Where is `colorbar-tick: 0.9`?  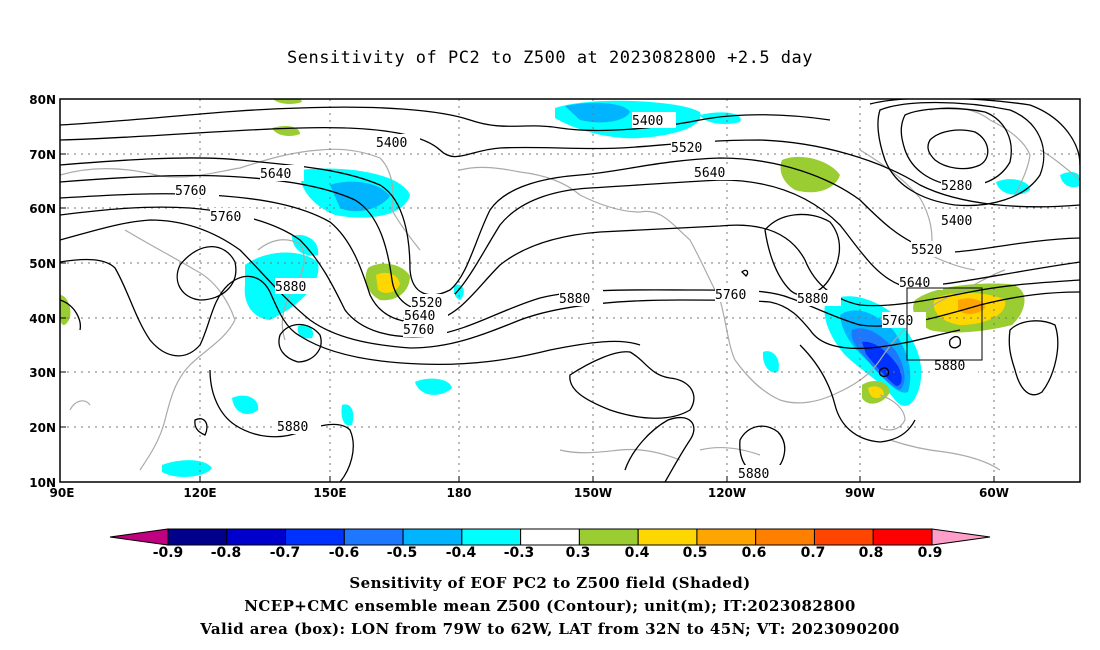
colorbar-tick: 0.9 is located at coordinates (930, 553).